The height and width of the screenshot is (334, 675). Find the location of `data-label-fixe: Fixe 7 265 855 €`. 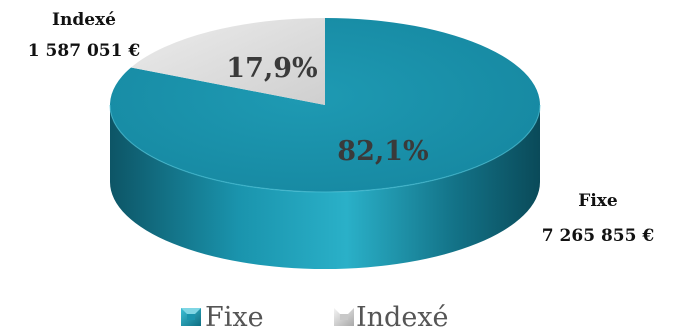

data-label-fixe: Fixe 7 265 855 € is located at coordinates (598, 218).